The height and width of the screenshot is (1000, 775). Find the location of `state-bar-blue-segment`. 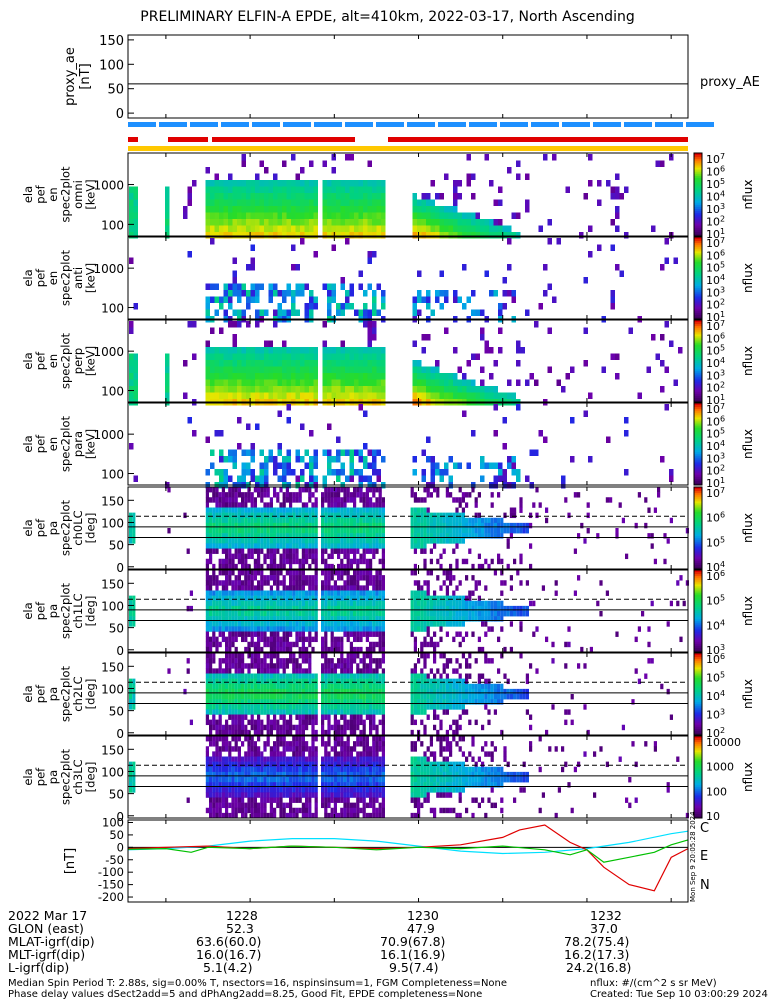

state-bar-blue-segment is located at coordinates (607, 124).